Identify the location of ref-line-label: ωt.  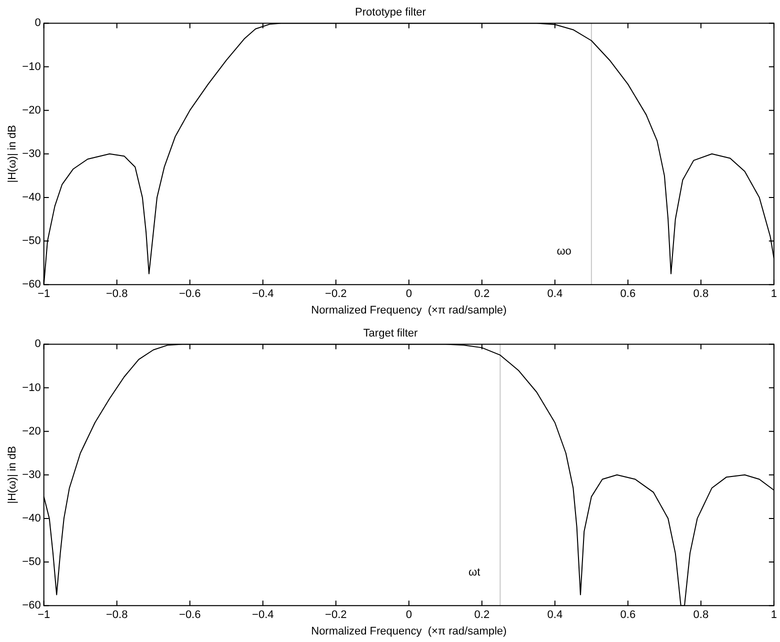
(474, 572).